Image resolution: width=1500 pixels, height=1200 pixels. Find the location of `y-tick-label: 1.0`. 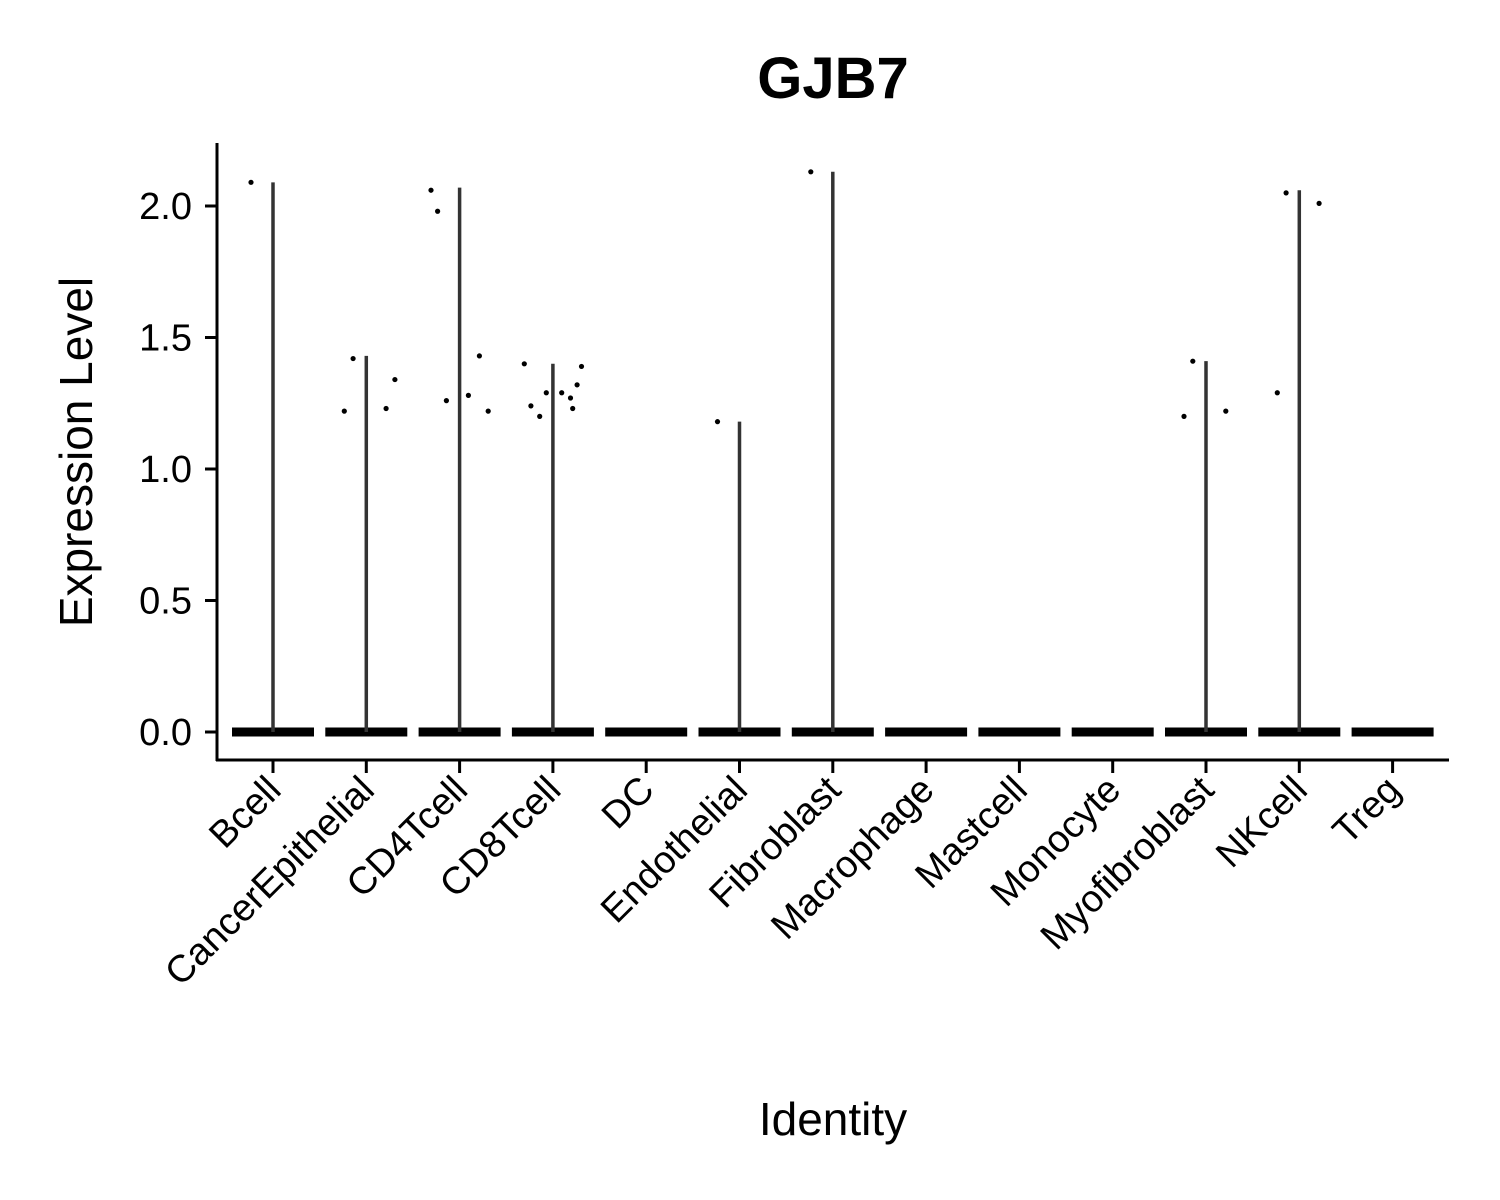

y-tick-label: 1.0 is located at coordinates (165, 470).